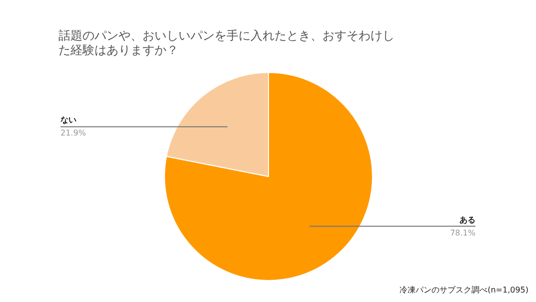 The height and width of the screenshot is (302, 536). Describe the element at coordinates (463, 233) in the screenshot. I see `data-label: 78.1%` at that location.